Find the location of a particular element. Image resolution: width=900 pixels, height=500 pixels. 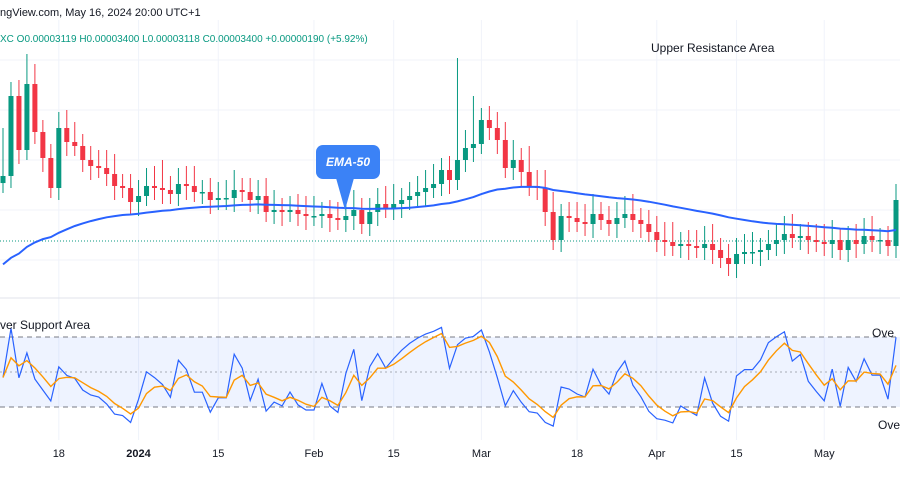

x-tick-label: May is located at coordinates (824, 454).